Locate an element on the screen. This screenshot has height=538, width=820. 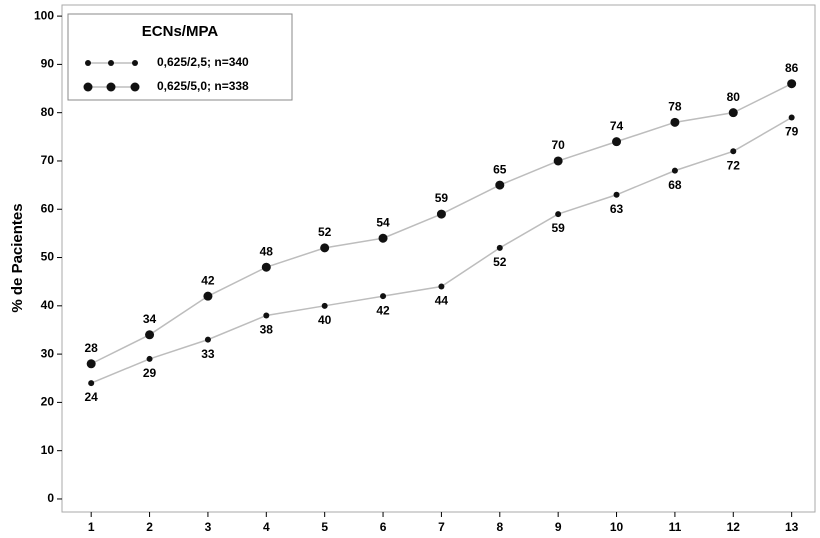
value-label: 63 is located at coordinates (617, 209).